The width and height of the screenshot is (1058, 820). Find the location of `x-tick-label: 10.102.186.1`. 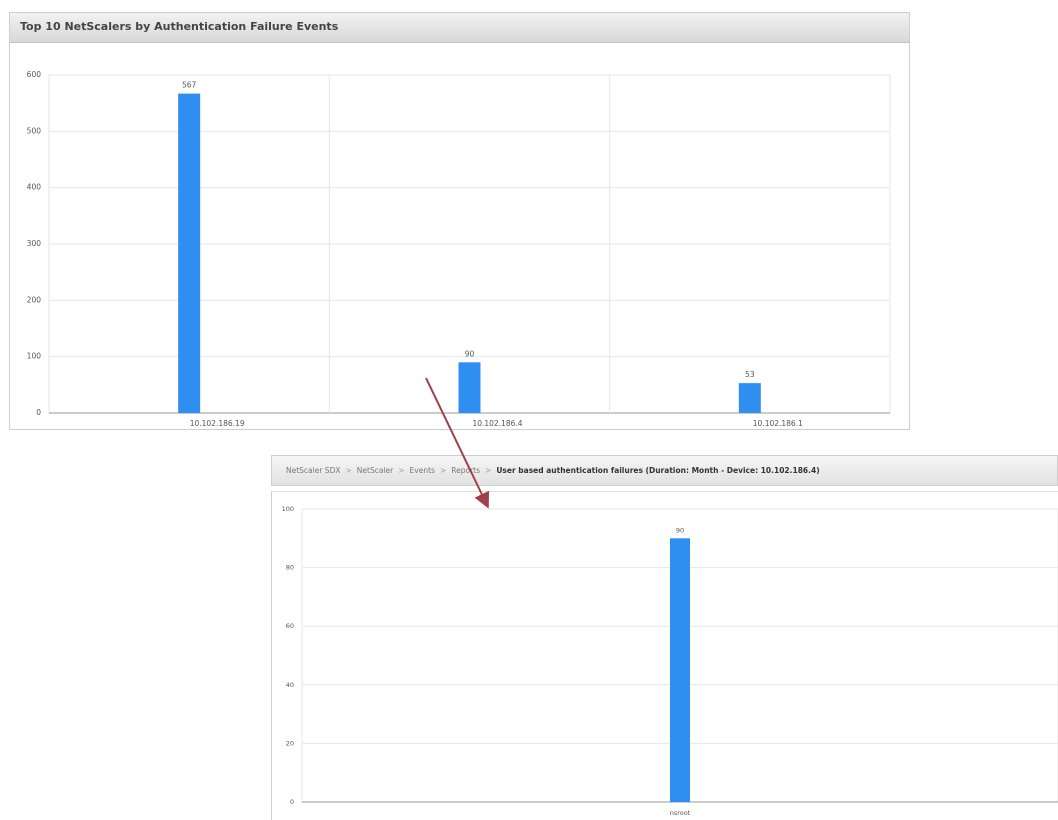

x-tick-label: 10.102.186.1 is located at coordinates (778, 423).